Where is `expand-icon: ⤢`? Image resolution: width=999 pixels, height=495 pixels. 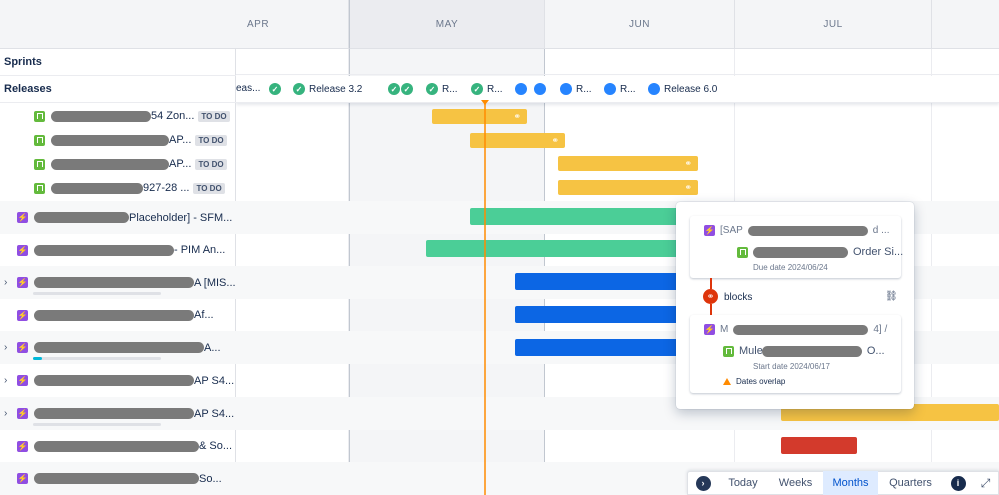 expand-icon: ⤢ is located at coordinates (985, 482).